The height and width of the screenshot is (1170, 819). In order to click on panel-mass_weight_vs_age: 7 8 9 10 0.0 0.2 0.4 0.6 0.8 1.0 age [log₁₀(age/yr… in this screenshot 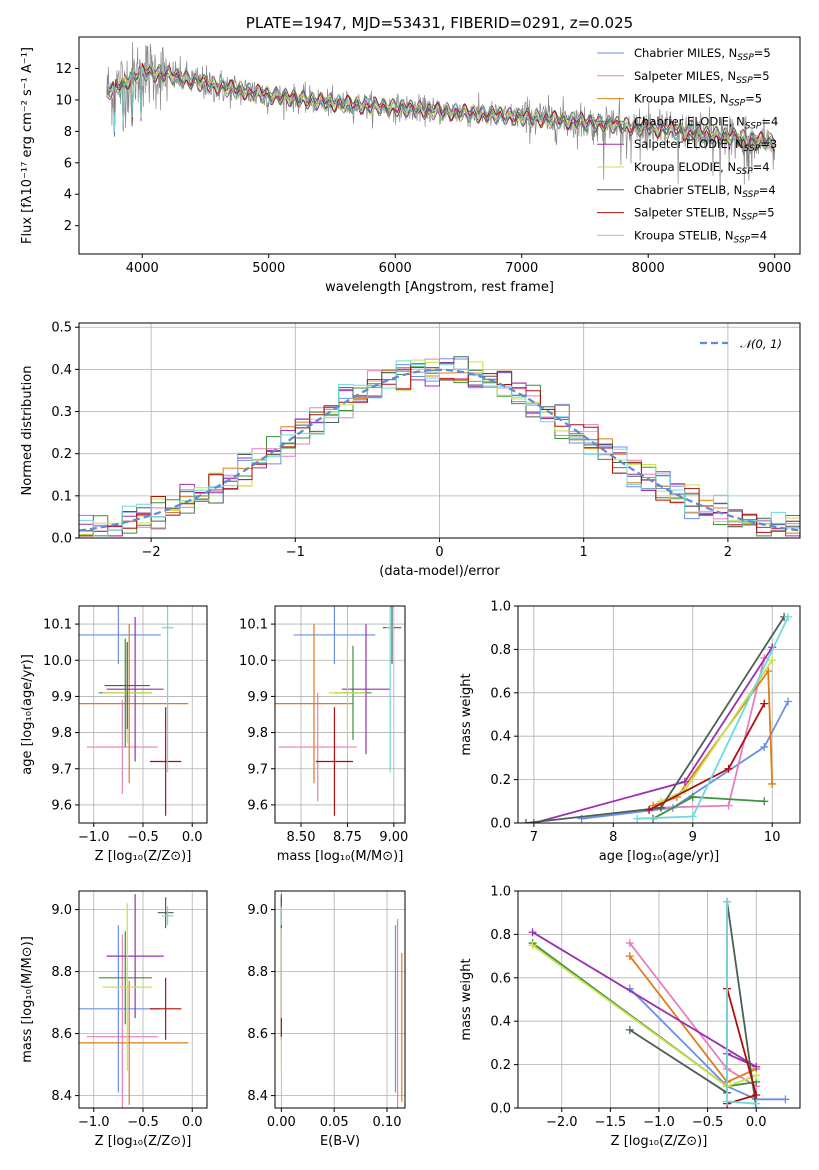, I will do `click(630, 732)`.